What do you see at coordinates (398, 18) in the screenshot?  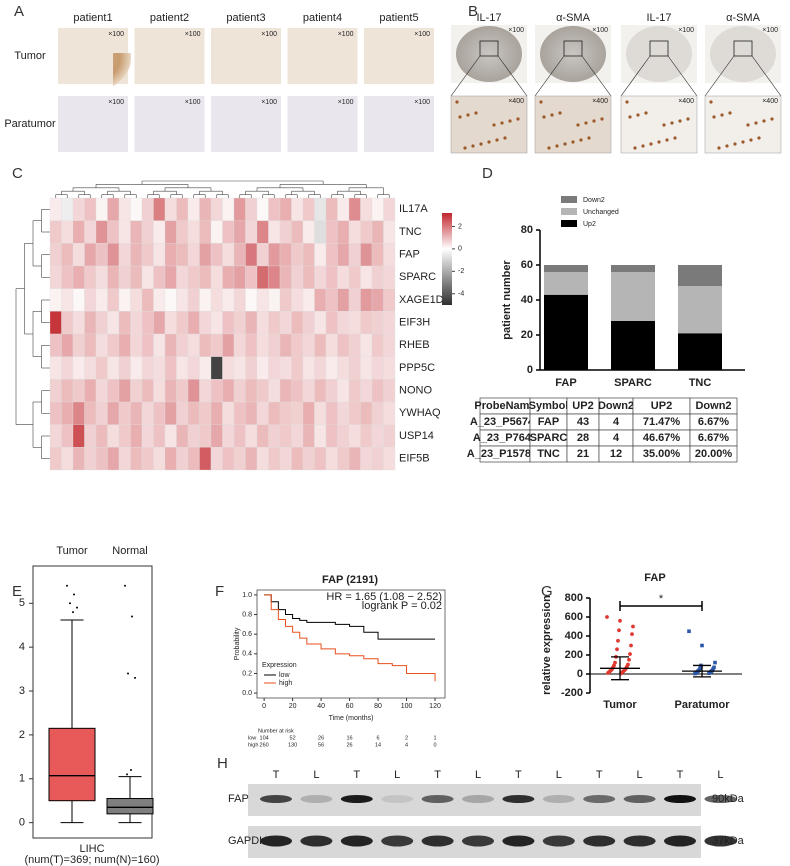 I see `column-header: patient5` at bounding box center [398, 18].